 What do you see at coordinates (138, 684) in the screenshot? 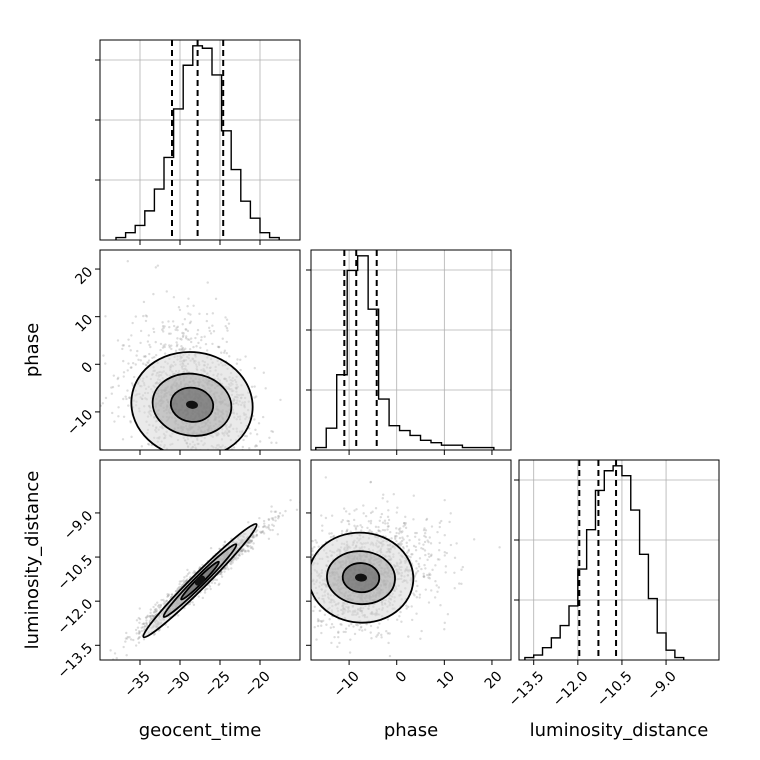
I see `x-tick-label: −35` at bounding box center [138, 684].